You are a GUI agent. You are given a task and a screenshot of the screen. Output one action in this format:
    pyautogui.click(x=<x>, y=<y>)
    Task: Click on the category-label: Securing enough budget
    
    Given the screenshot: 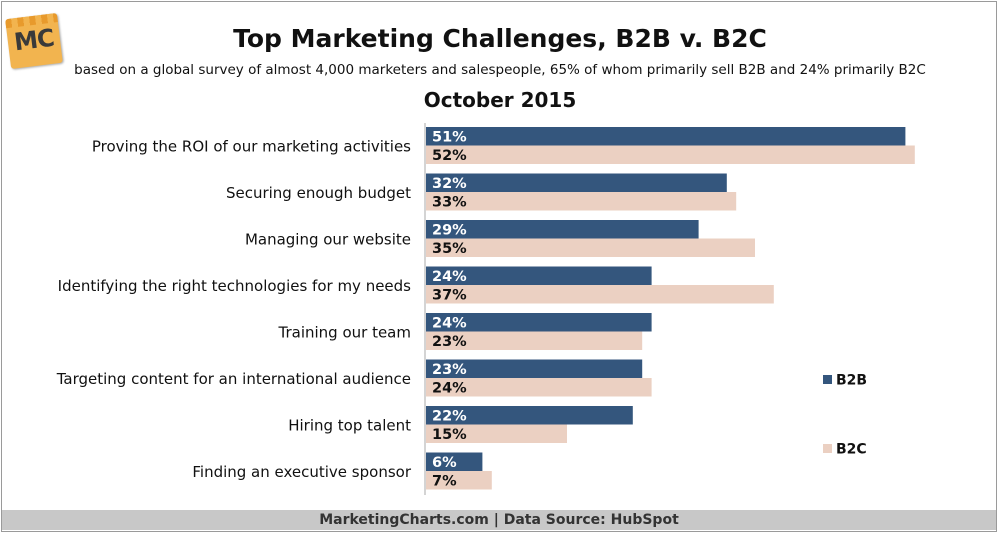 What is the action you would take?
    pyautogui.click(x=318, y=193)
    